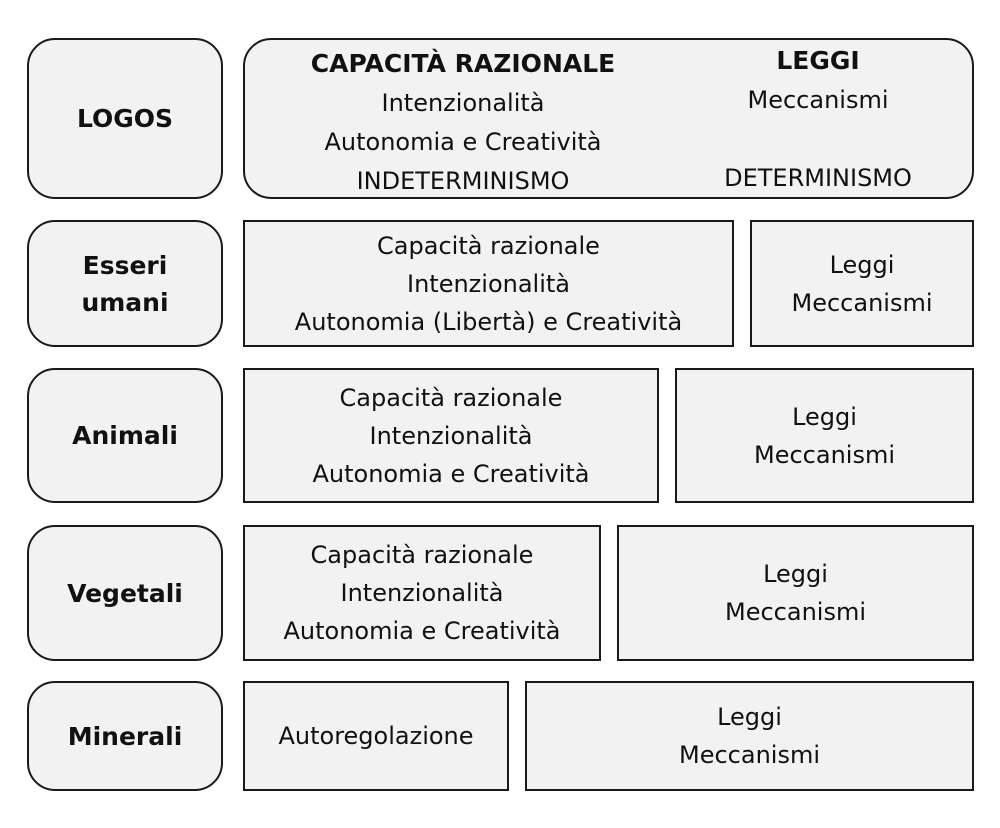 This screenshot has height=828, width=1000. What do you see at coordinates (125, 283) in the screenshot?
I see `row-label-esseri-umani: Esseri umani` at bounding box center [125, 283].